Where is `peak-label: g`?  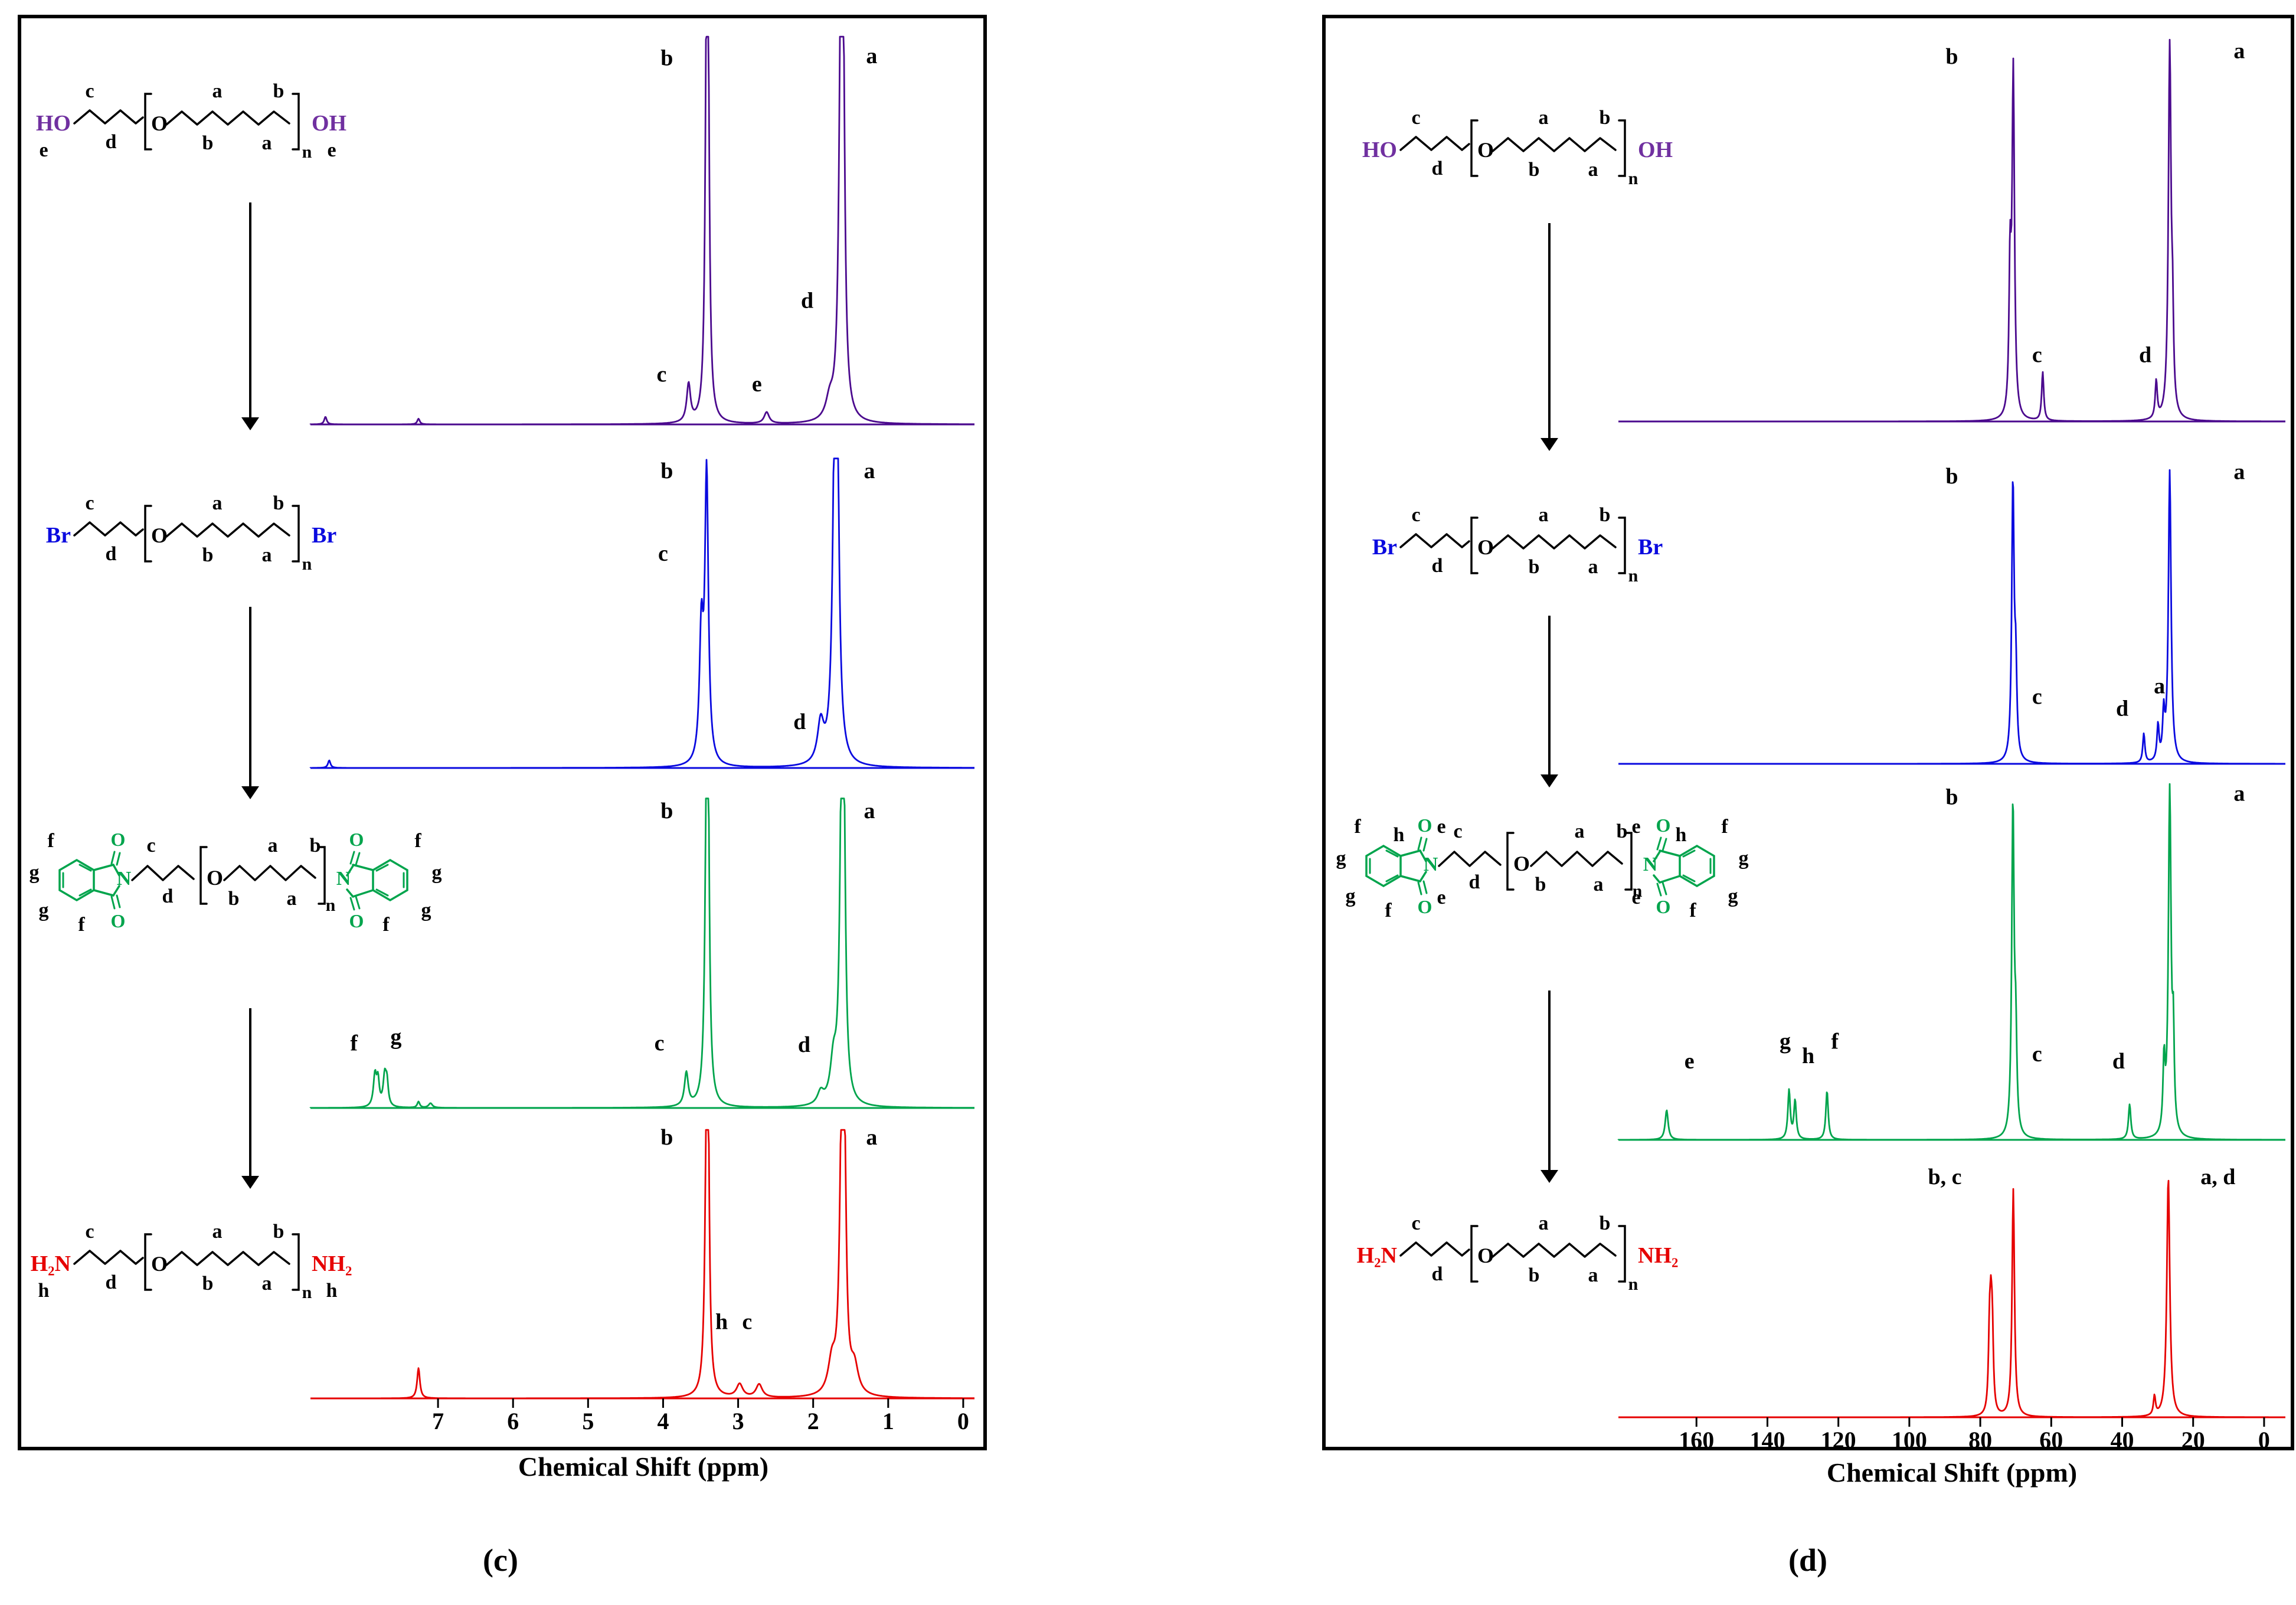
peak-label: g is located at coordinates (1785, 1042).